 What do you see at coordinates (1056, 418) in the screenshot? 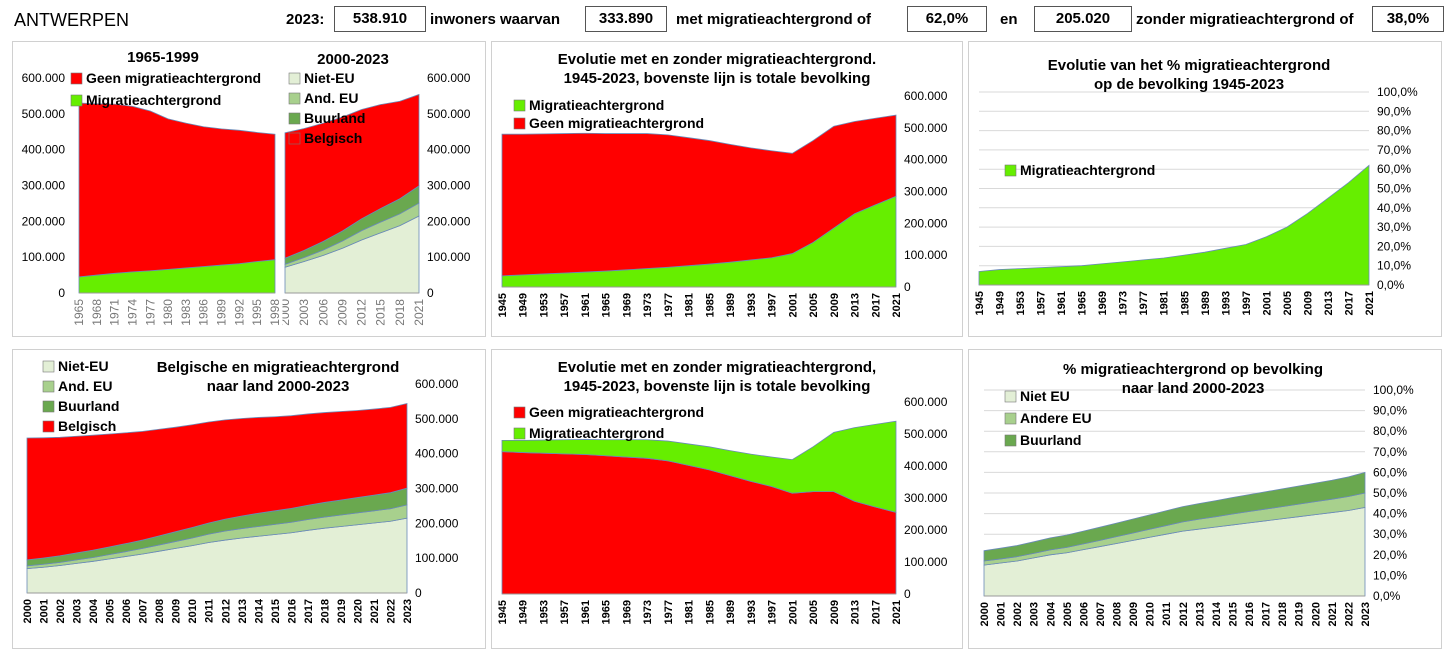
I see `legend-label: Andere EU` at bounding box center [1056, 418].